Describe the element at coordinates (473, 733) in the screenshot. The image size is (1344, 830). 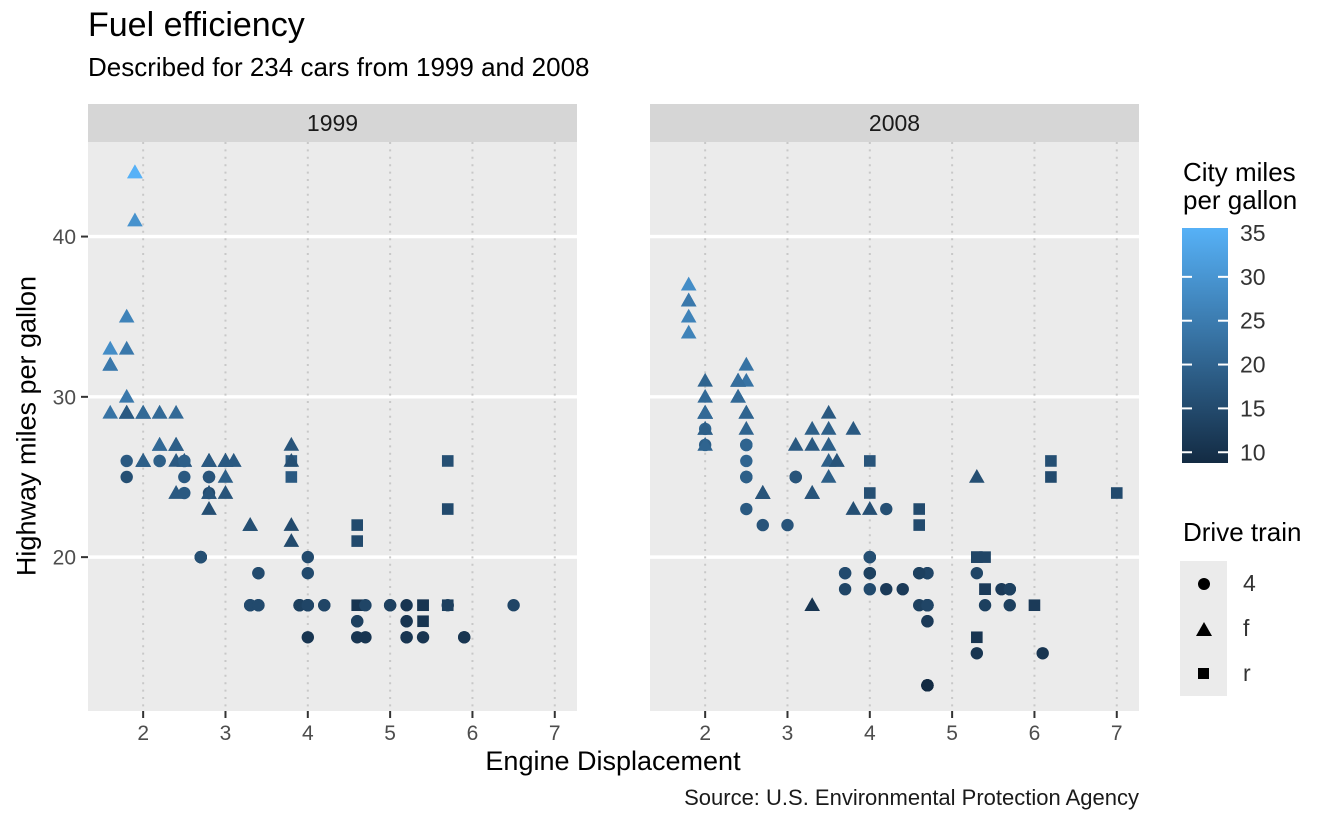
I see `x-tick-label: 6` at that location.